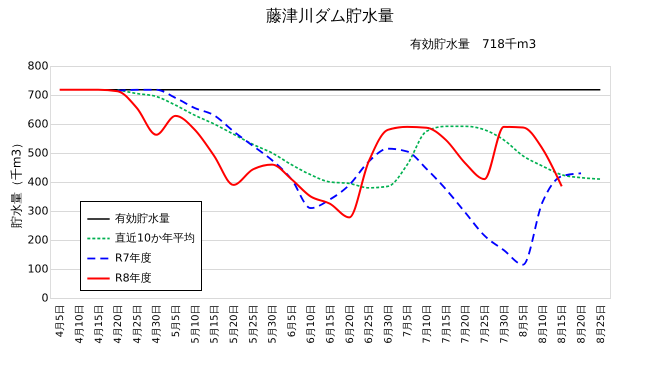  Describe the element at coordinates (133, 258) in the screenshot. I see `legend-label: R7年度` at that location.